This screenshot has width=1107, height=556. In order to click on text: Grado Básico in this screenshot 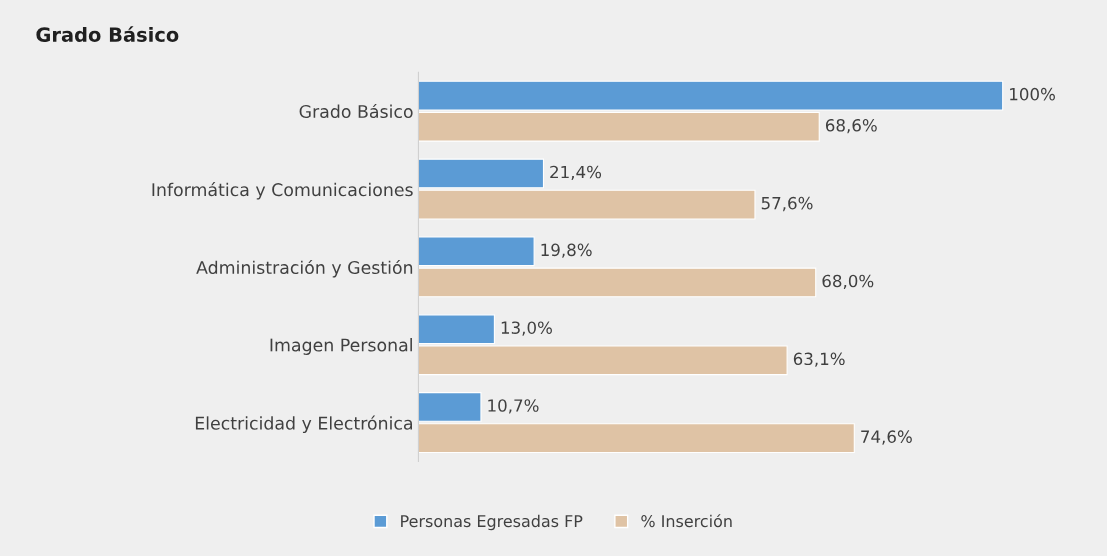, I will do `click(107, 34)`.